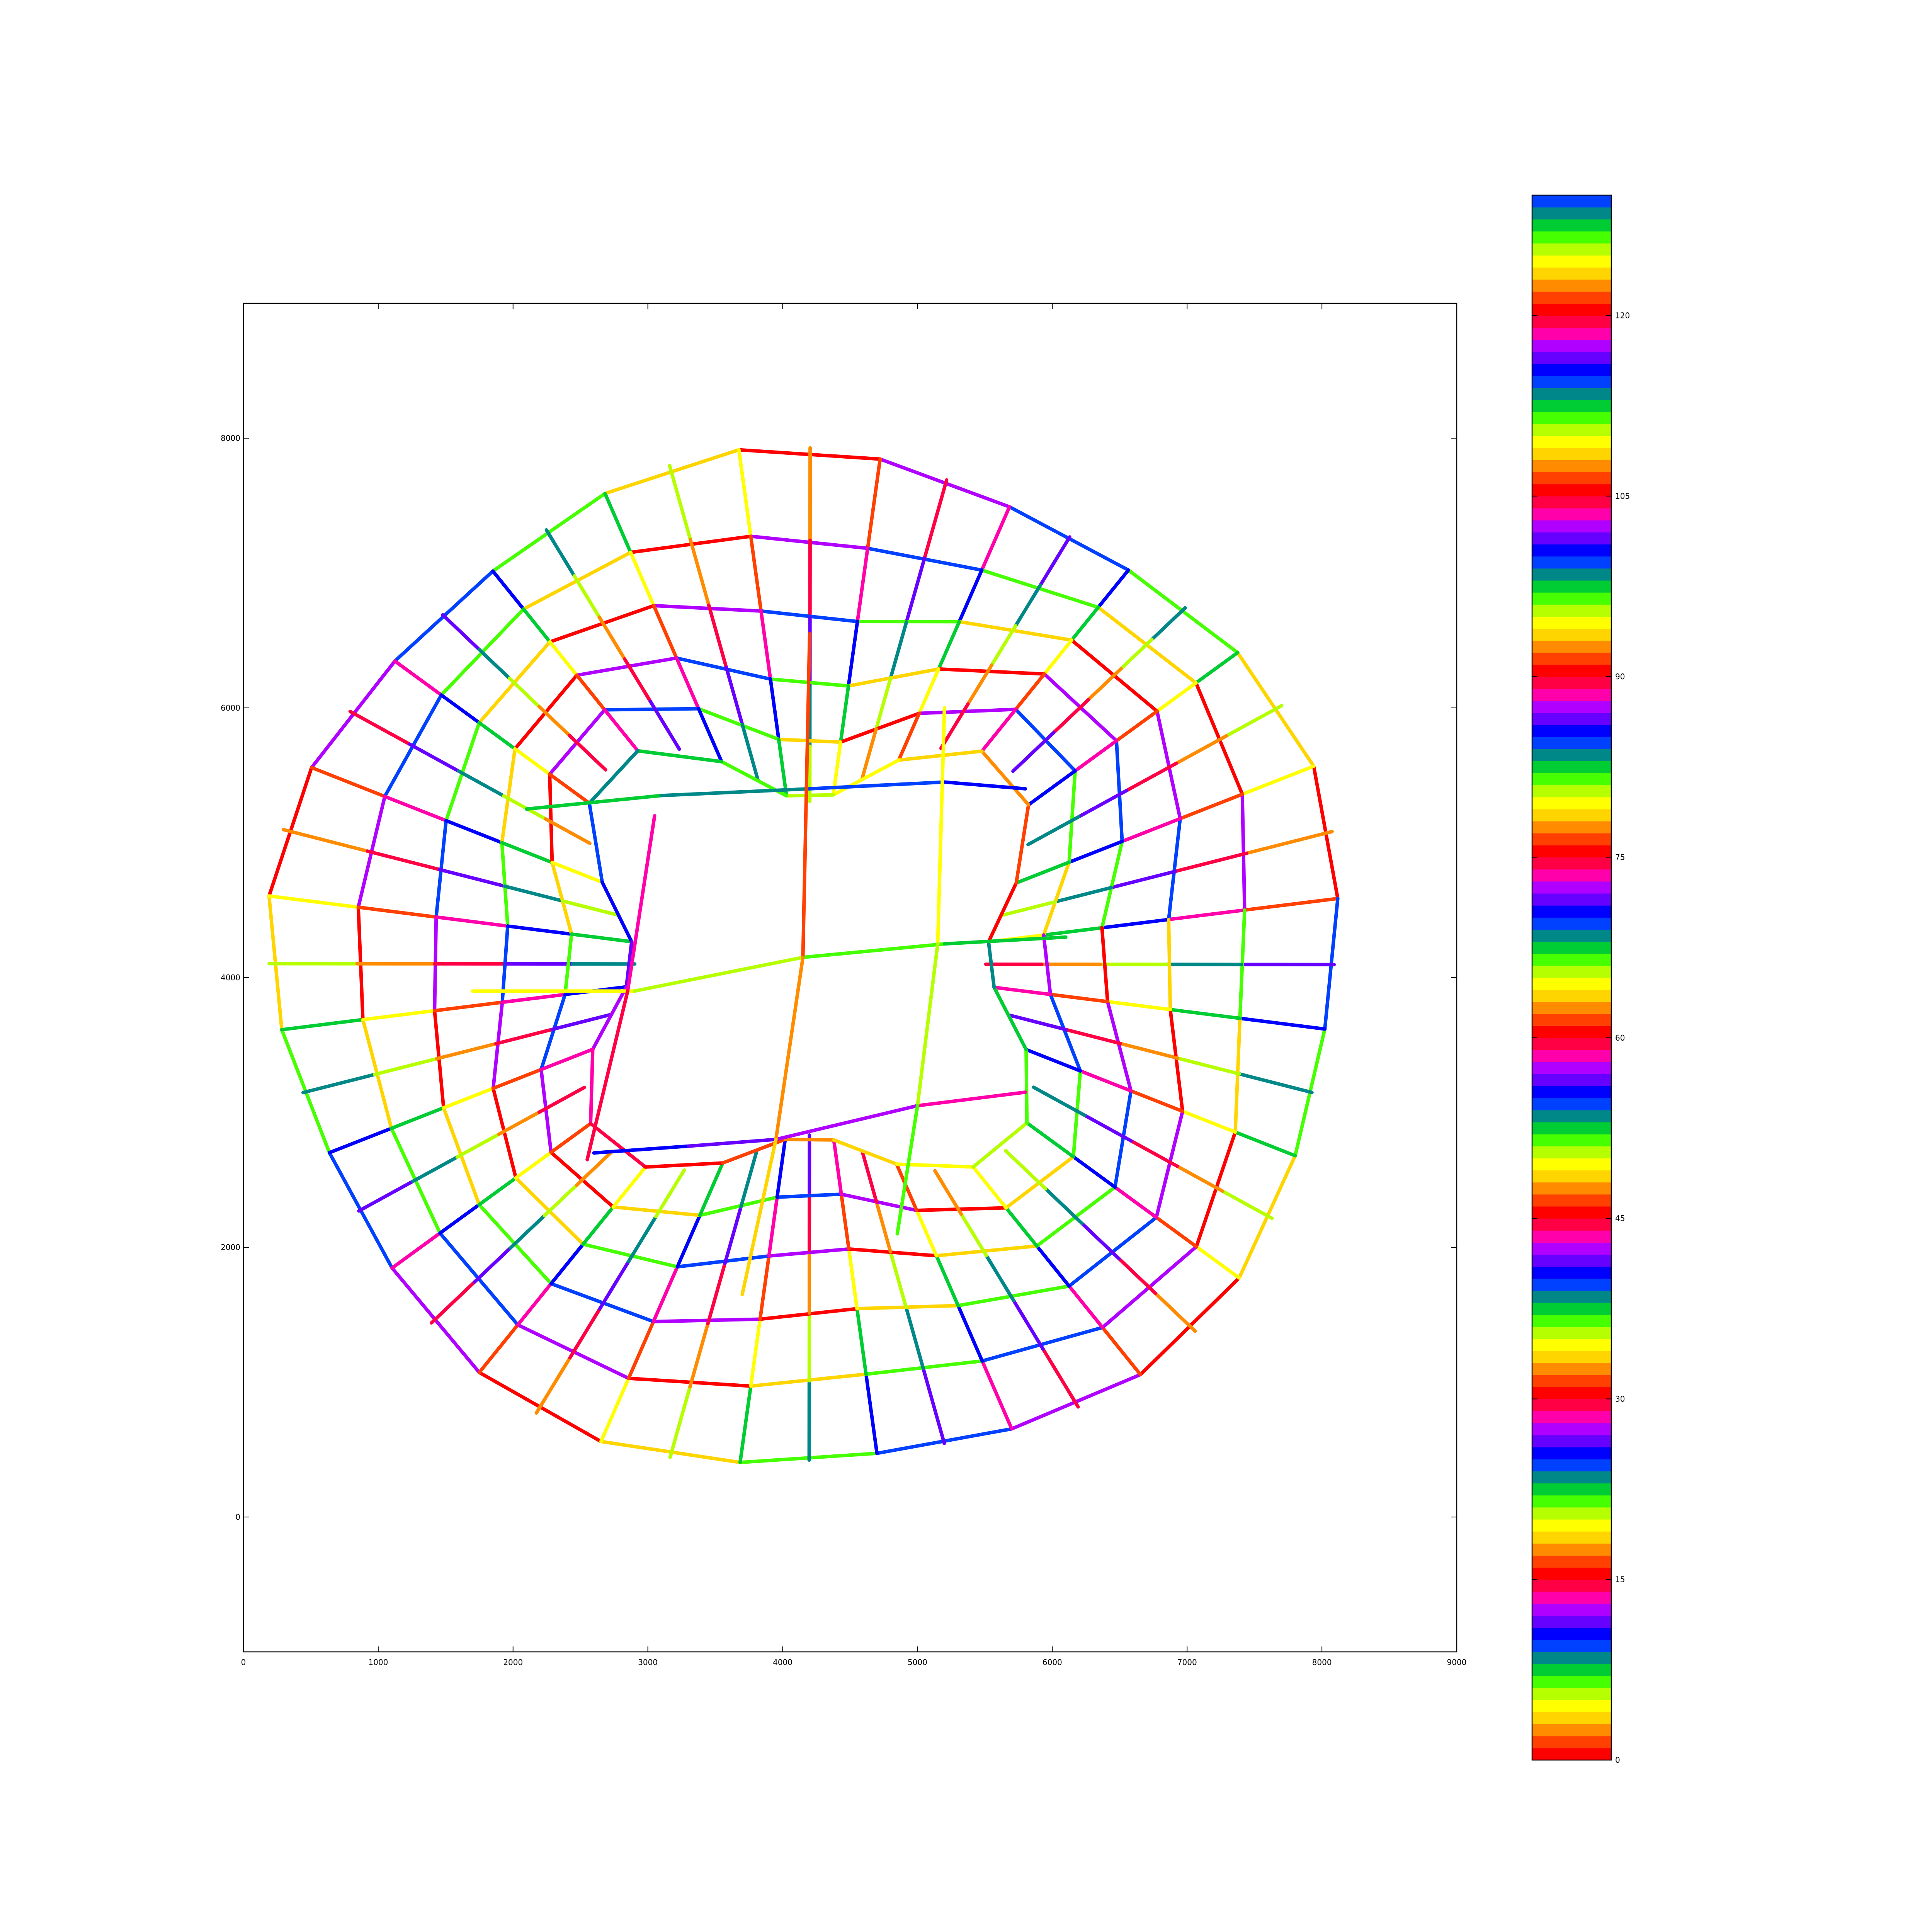  Describe the element at coordinates (230, 978) in the screenshot. I see `y-tick-label: 4000` at that location.